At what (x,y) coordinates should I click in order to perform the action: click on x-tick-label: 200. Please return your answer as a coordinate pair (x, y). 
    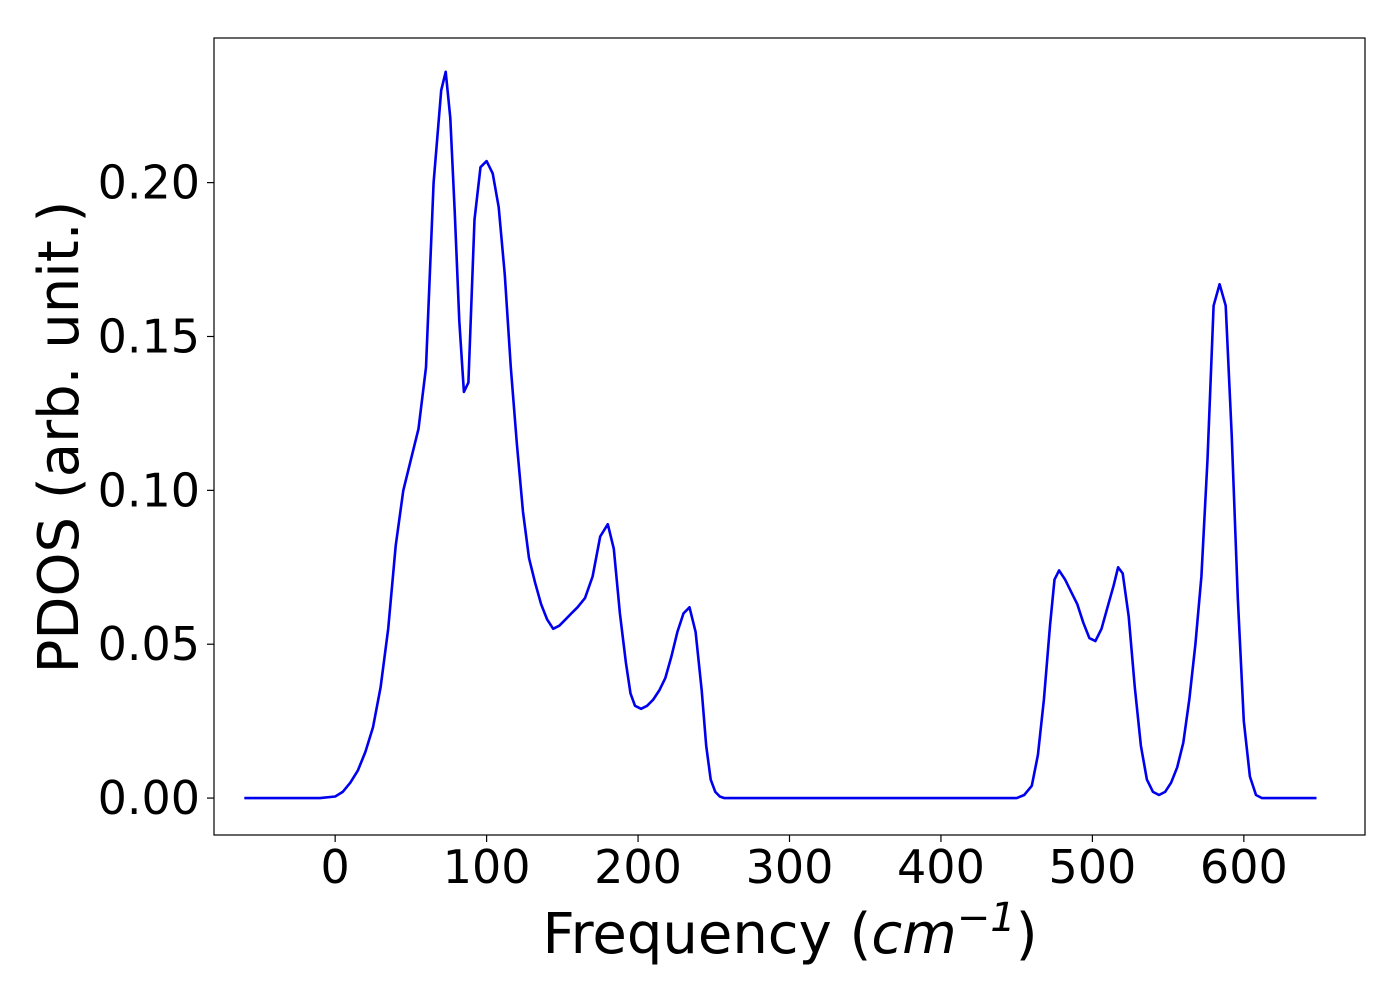
    Looking at the image, I should click on (638, 867).